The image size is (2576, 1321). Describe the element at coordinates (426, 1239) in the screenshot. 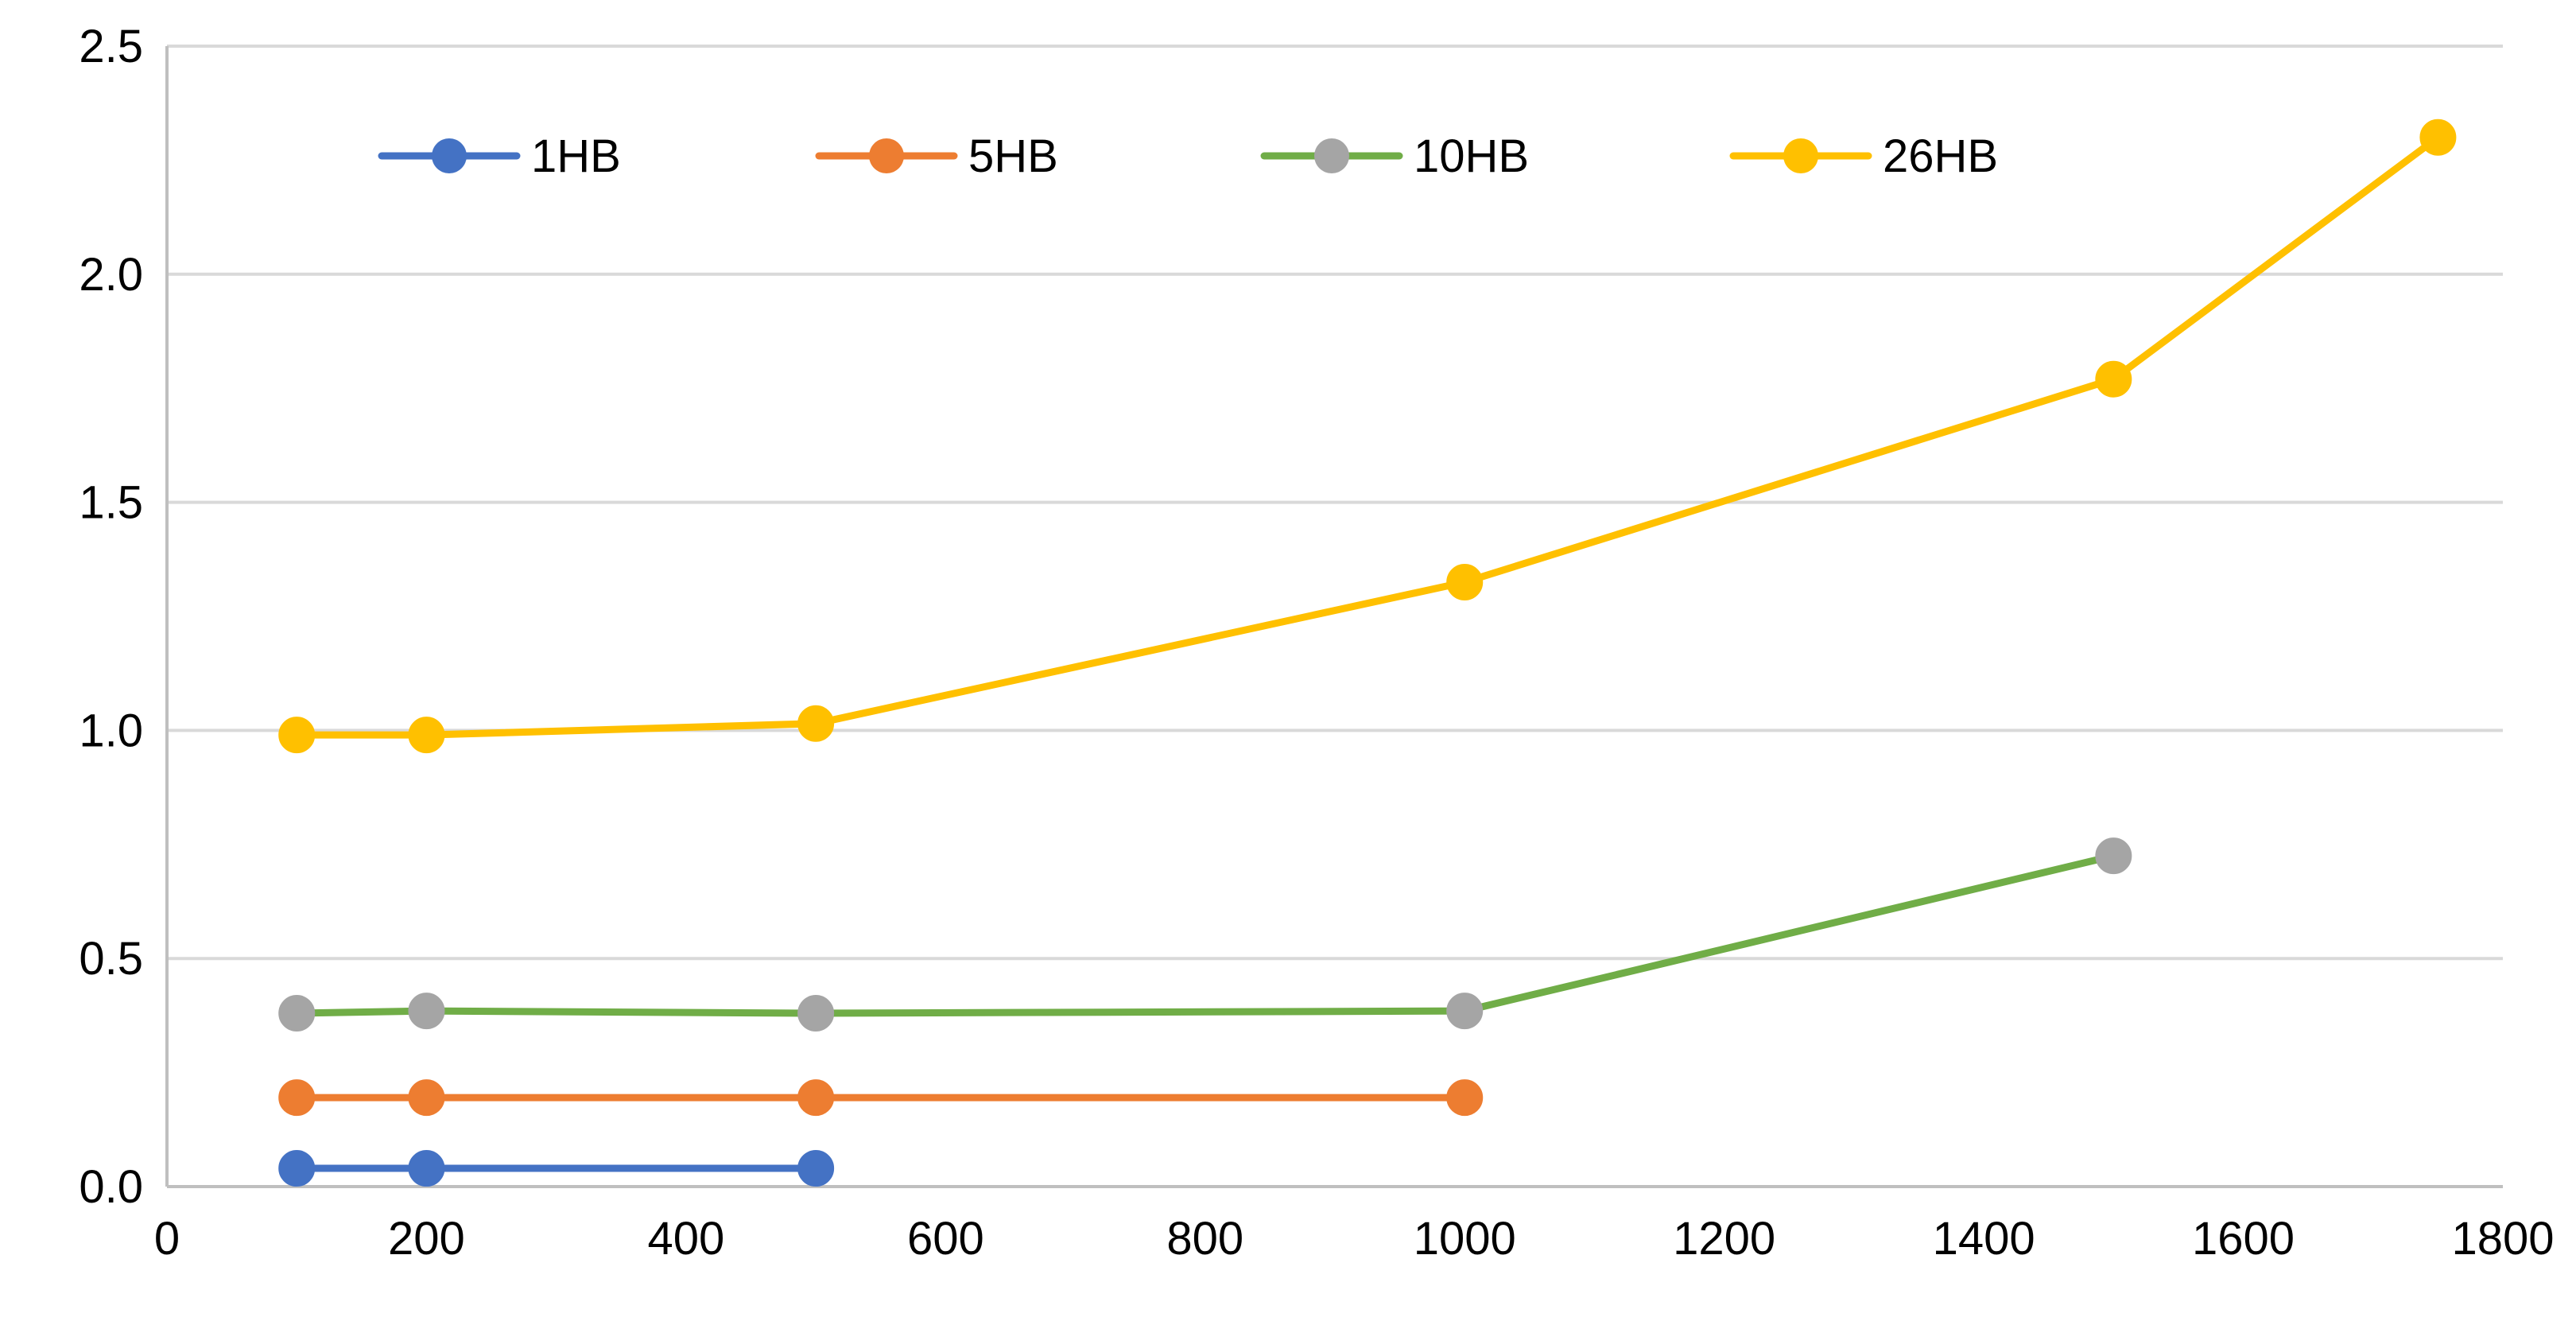

I see `x-tick-label: 200` at that location.